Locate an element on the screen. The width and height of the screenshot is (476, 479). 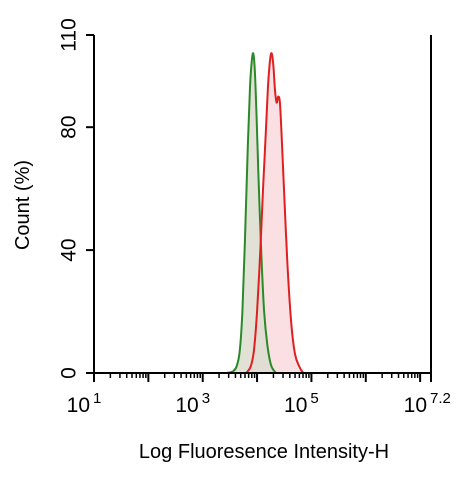
series-lines is located at coordinates (265, 213).